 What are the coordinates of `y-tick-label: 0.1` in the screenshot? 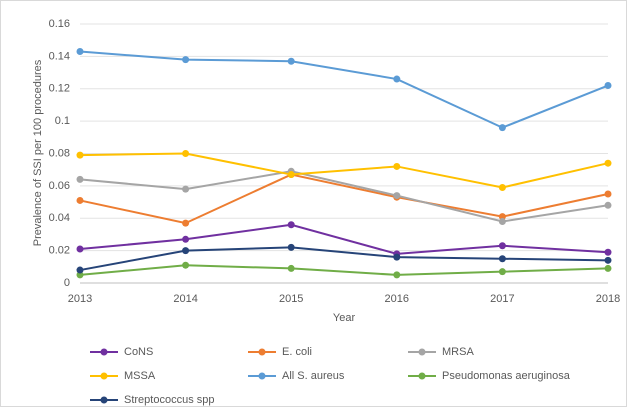 It's located at (62, 121).